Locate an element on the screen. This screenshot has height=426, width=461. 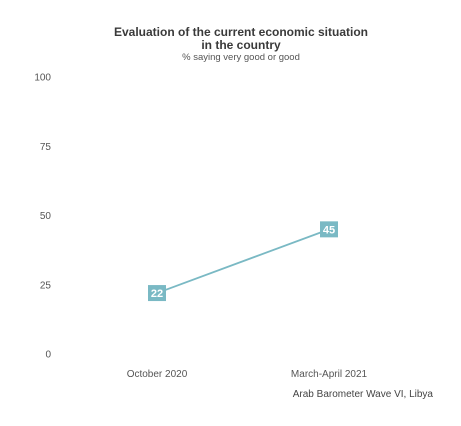
y-tick-label: 25 is located at coordinates (46, 285).